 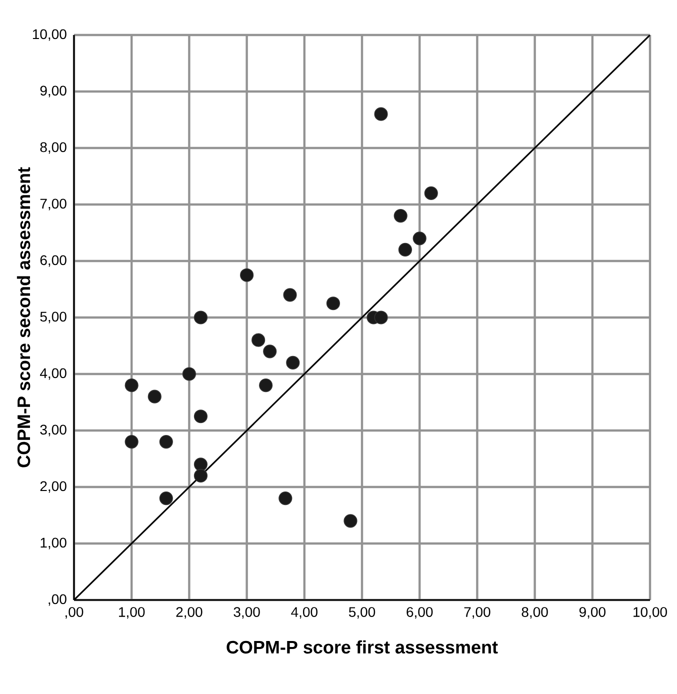 I want to click on x-tick-label: 8,00, so click(x=535, y=613).